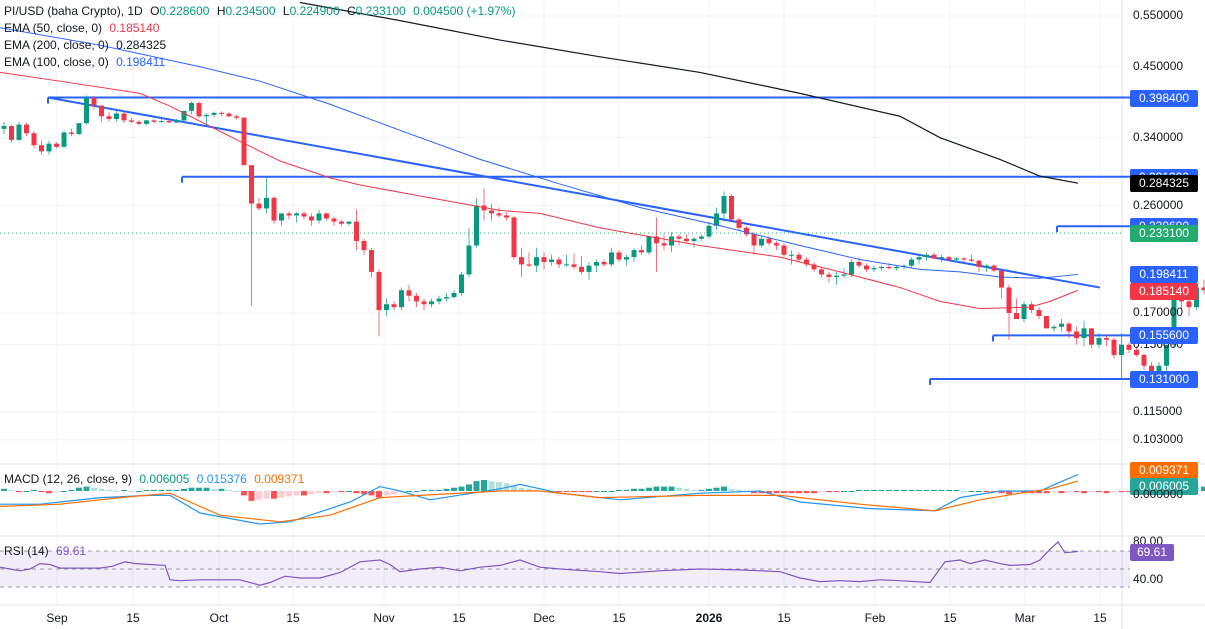 This screenshot has width=1205, height=629. Describe the element at coordinates (1164, 470) in the screenshot. I see `macd-signal-tag: 0.009371` at that location.